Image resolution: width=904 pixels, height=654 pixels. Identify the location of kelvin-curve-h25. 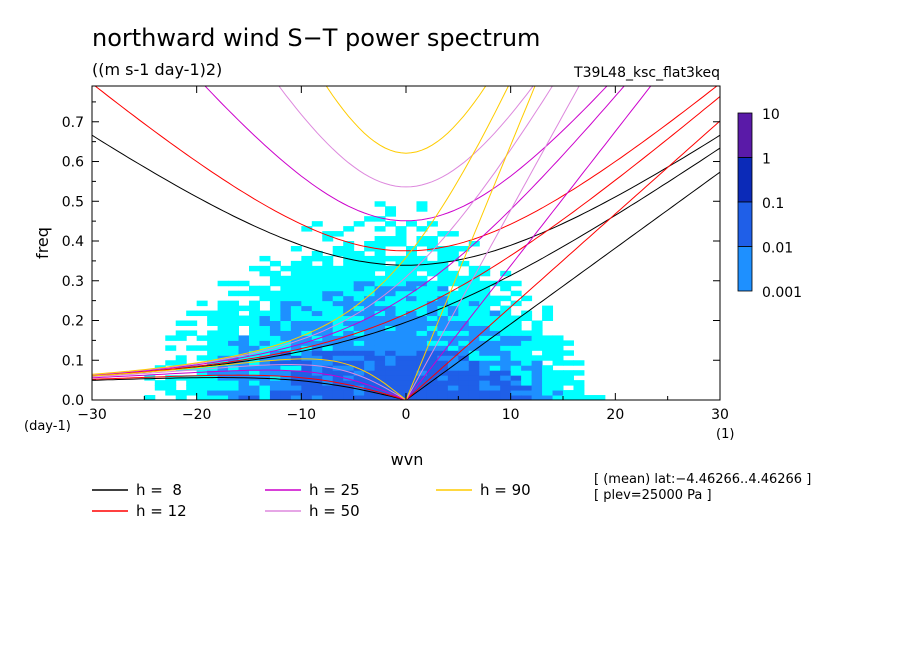
(528, 243).